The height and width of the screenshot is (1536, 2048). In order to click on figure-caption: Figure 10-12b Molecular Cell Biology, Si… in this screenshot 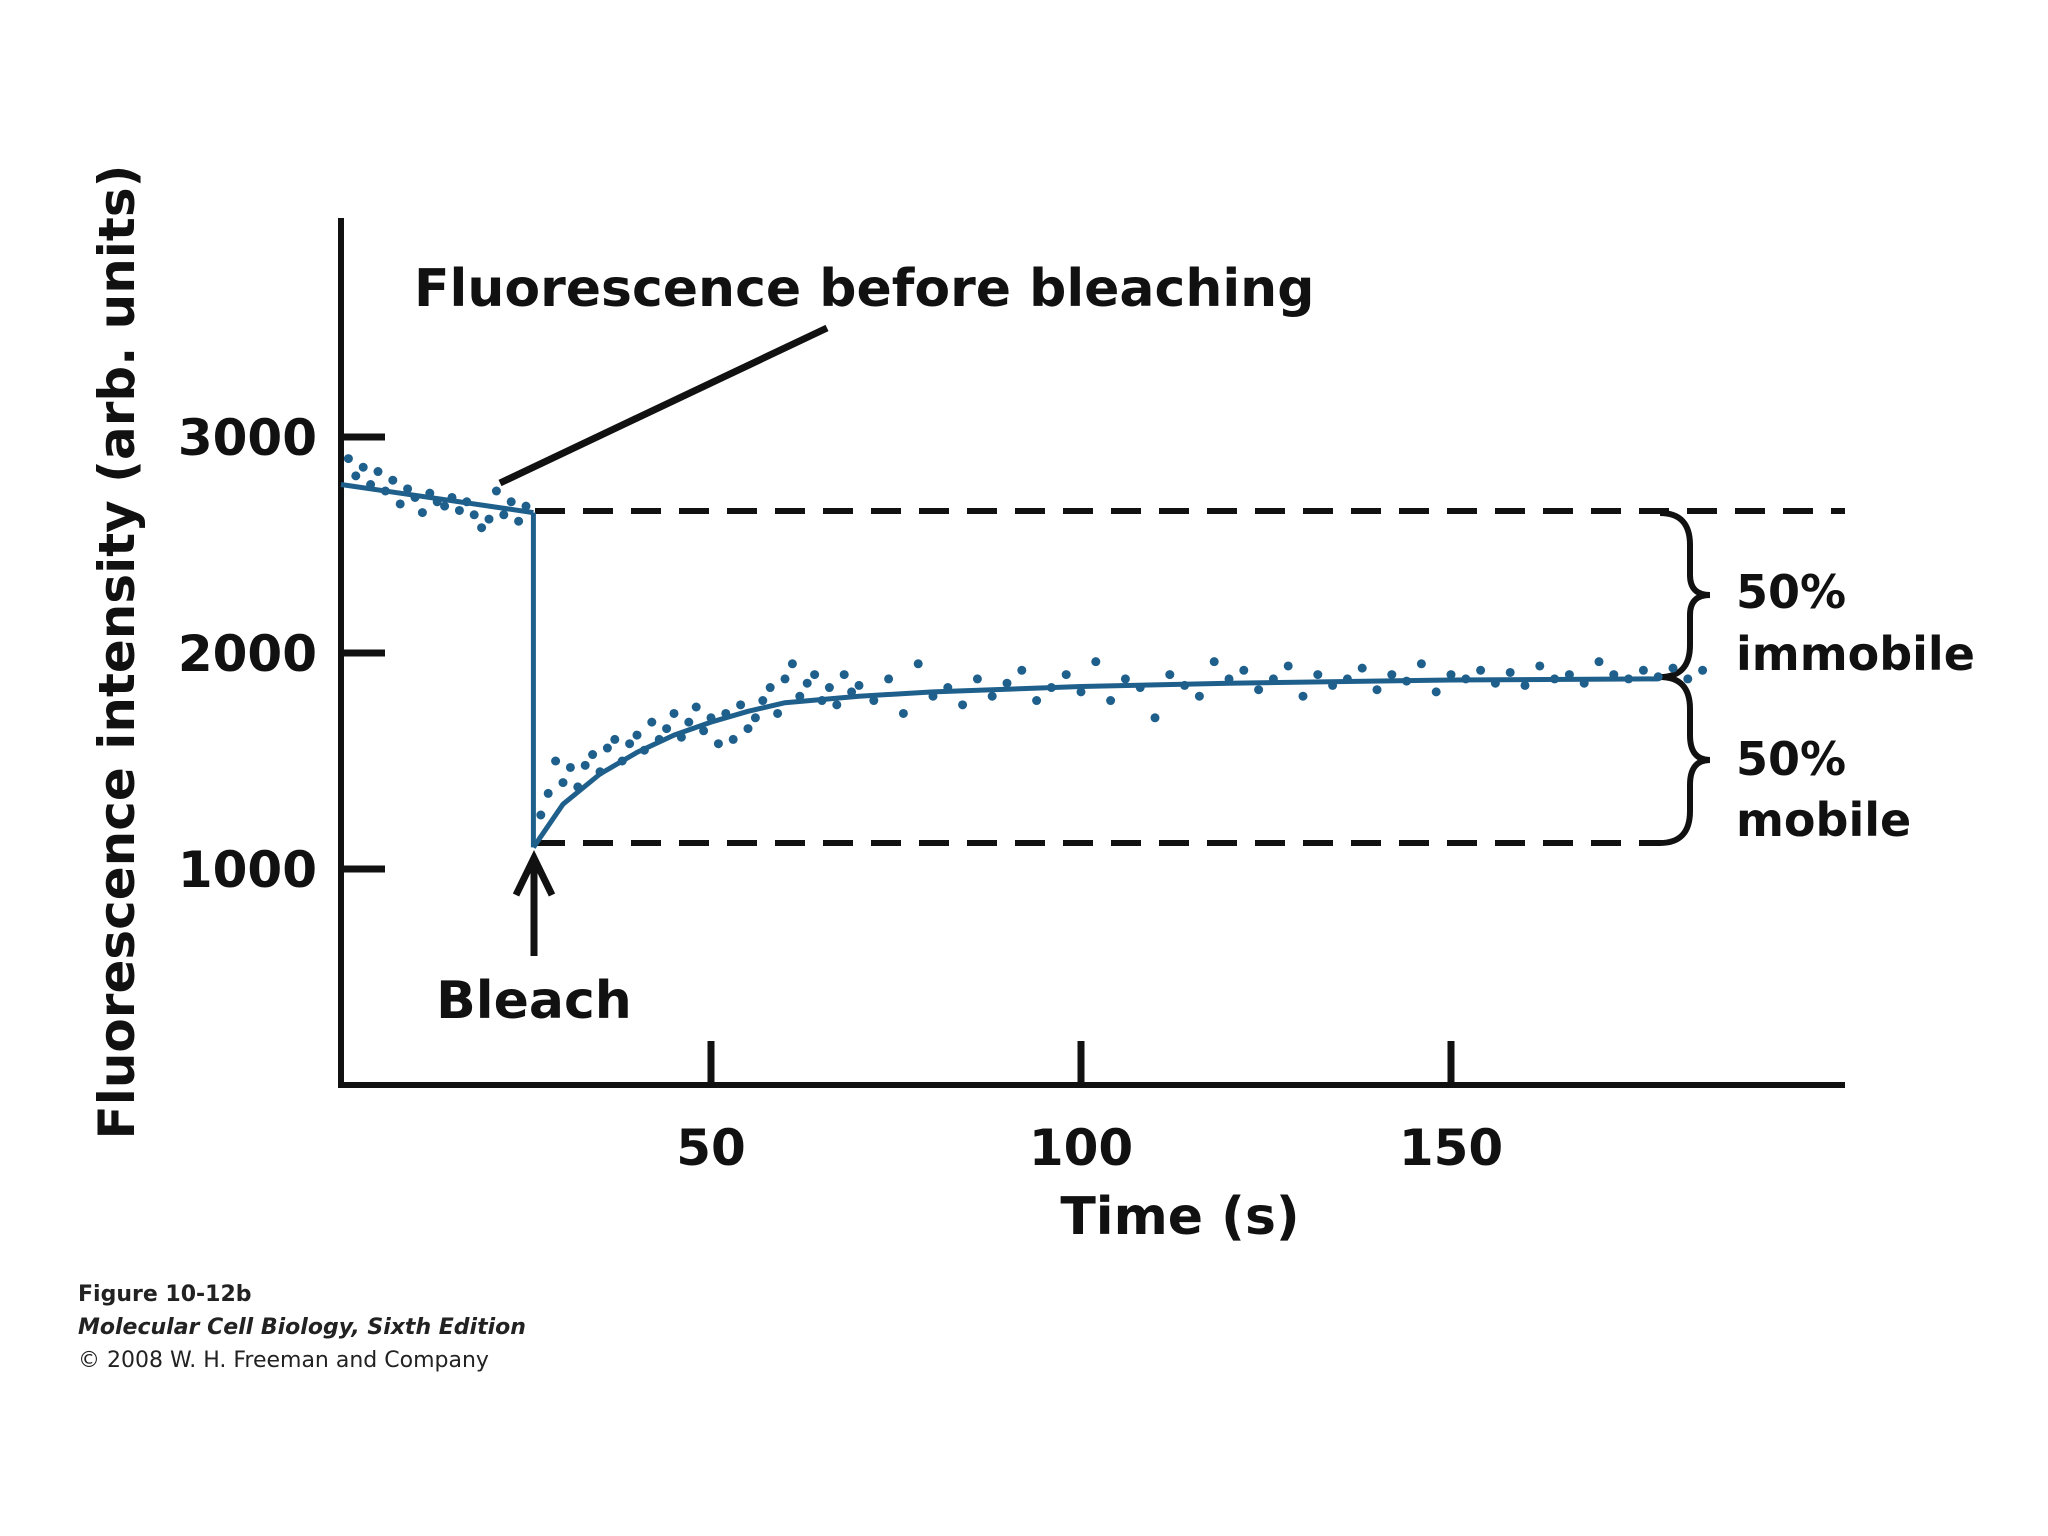, I will do `click(302, 1327)`.